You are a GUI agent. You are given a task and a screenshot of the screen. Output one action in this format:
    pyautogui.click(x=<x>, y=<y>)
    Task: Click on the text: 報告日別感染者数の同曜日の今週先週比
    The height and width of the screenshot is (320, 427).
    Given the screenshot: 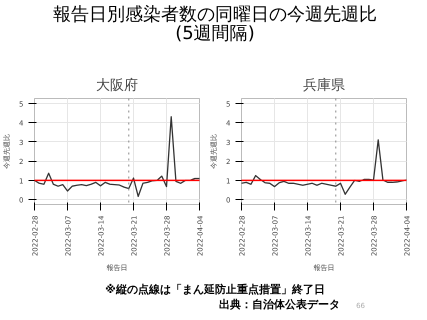 What is the action you would take?
    pyautogui.click(x=215, y=14)
    